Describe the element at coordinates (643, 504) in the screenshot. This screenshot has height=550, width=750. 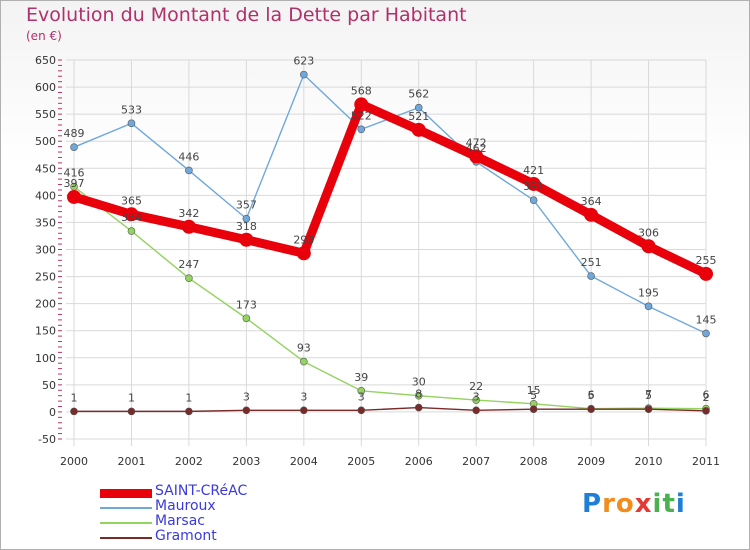
I see `logo-letter: x` at that location.